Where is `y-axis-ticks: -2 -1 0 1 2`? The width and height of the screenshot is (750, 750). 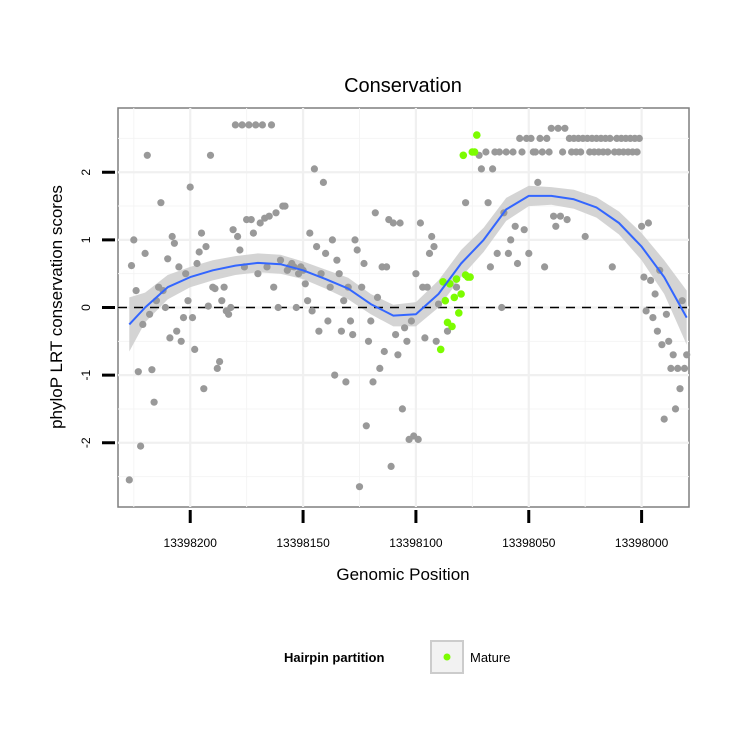
y-axis-ticks: -2 -1 0 1 2 is located at coordinates (97, 308).